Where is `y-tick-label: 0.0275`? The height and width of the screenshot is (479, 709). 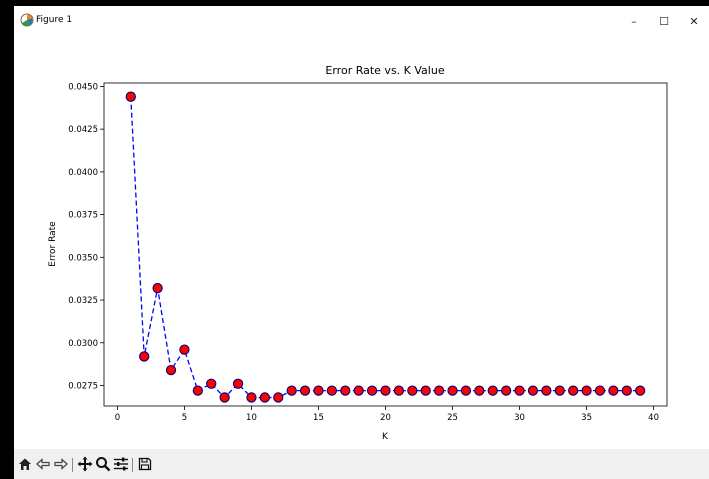 y-tick-label: 0.0275 is located at coordinates (83, 386).